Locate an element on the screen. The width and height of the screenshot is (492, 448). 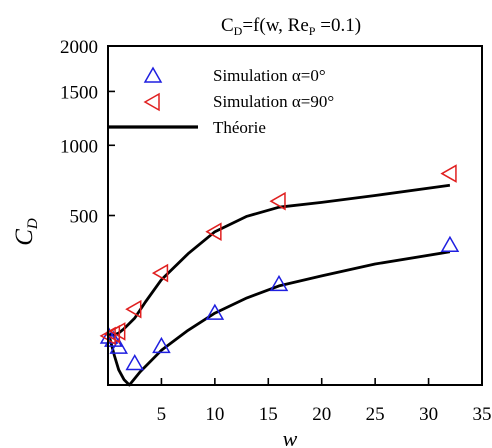
y-axis-label-sub: D is located at coordinates (33, 224).